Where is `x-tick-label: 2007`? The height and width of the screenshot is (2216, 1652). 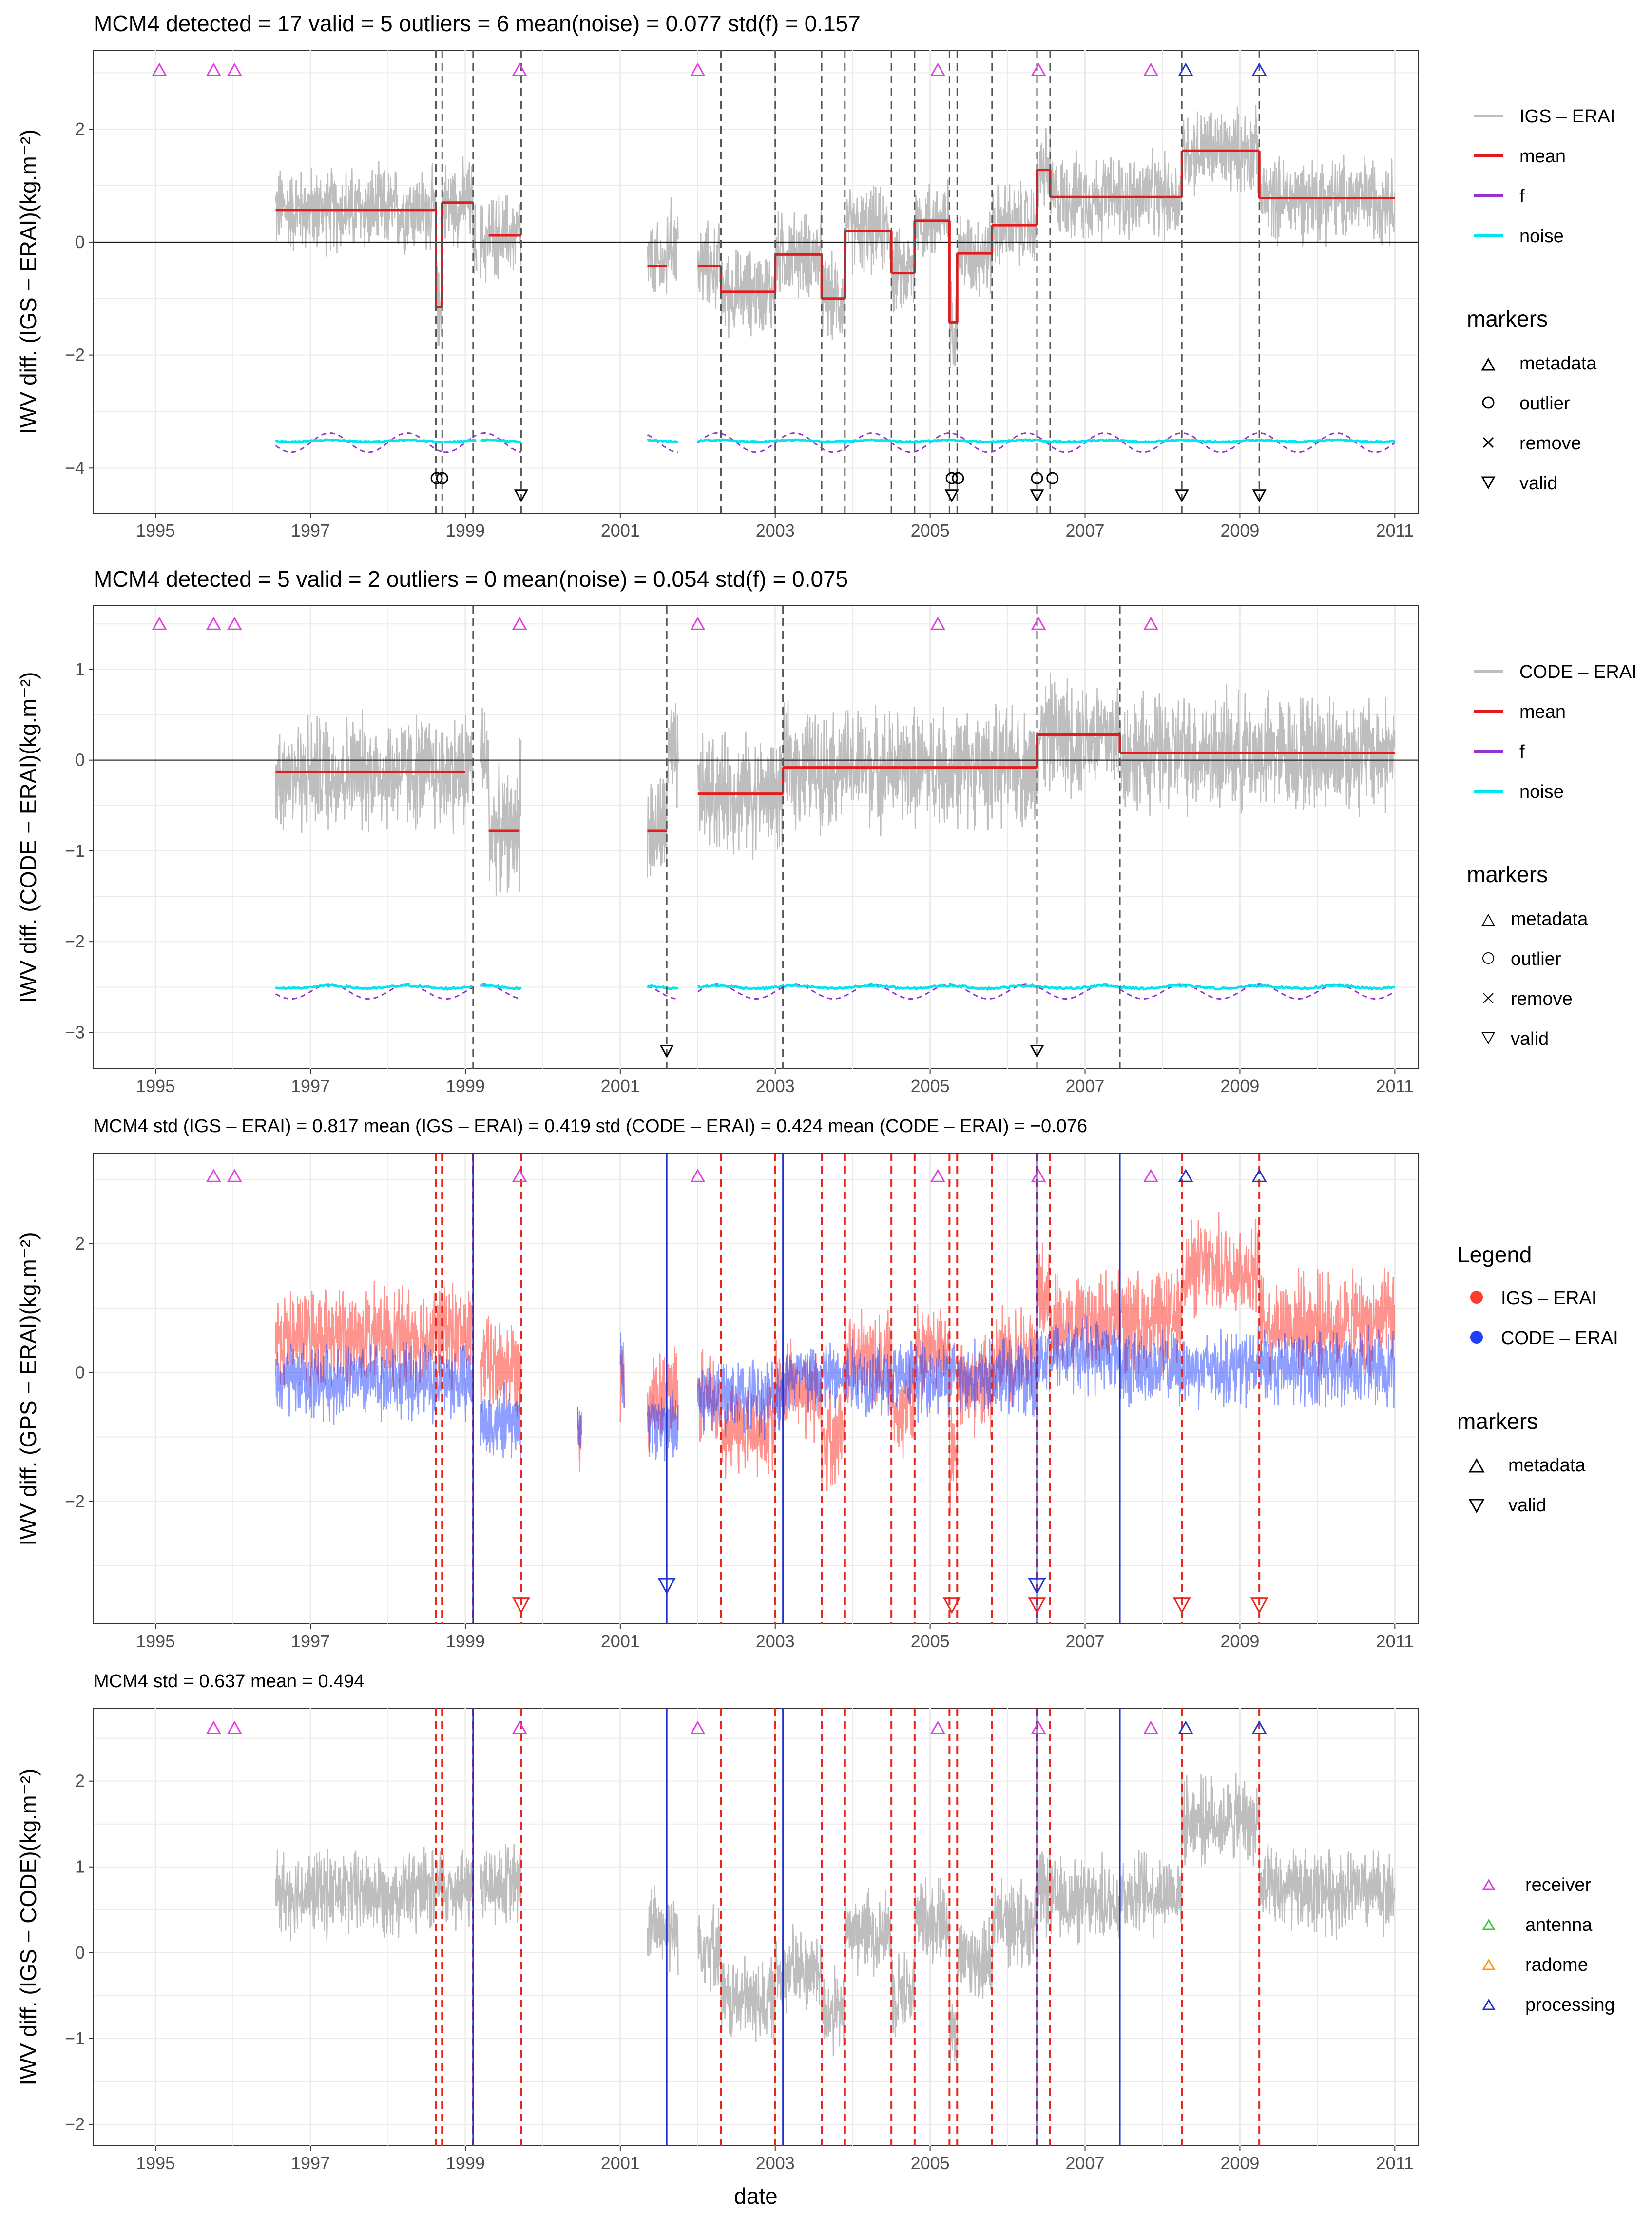
x-tick-label: 2007 is located at coordinates (1084, 1086).